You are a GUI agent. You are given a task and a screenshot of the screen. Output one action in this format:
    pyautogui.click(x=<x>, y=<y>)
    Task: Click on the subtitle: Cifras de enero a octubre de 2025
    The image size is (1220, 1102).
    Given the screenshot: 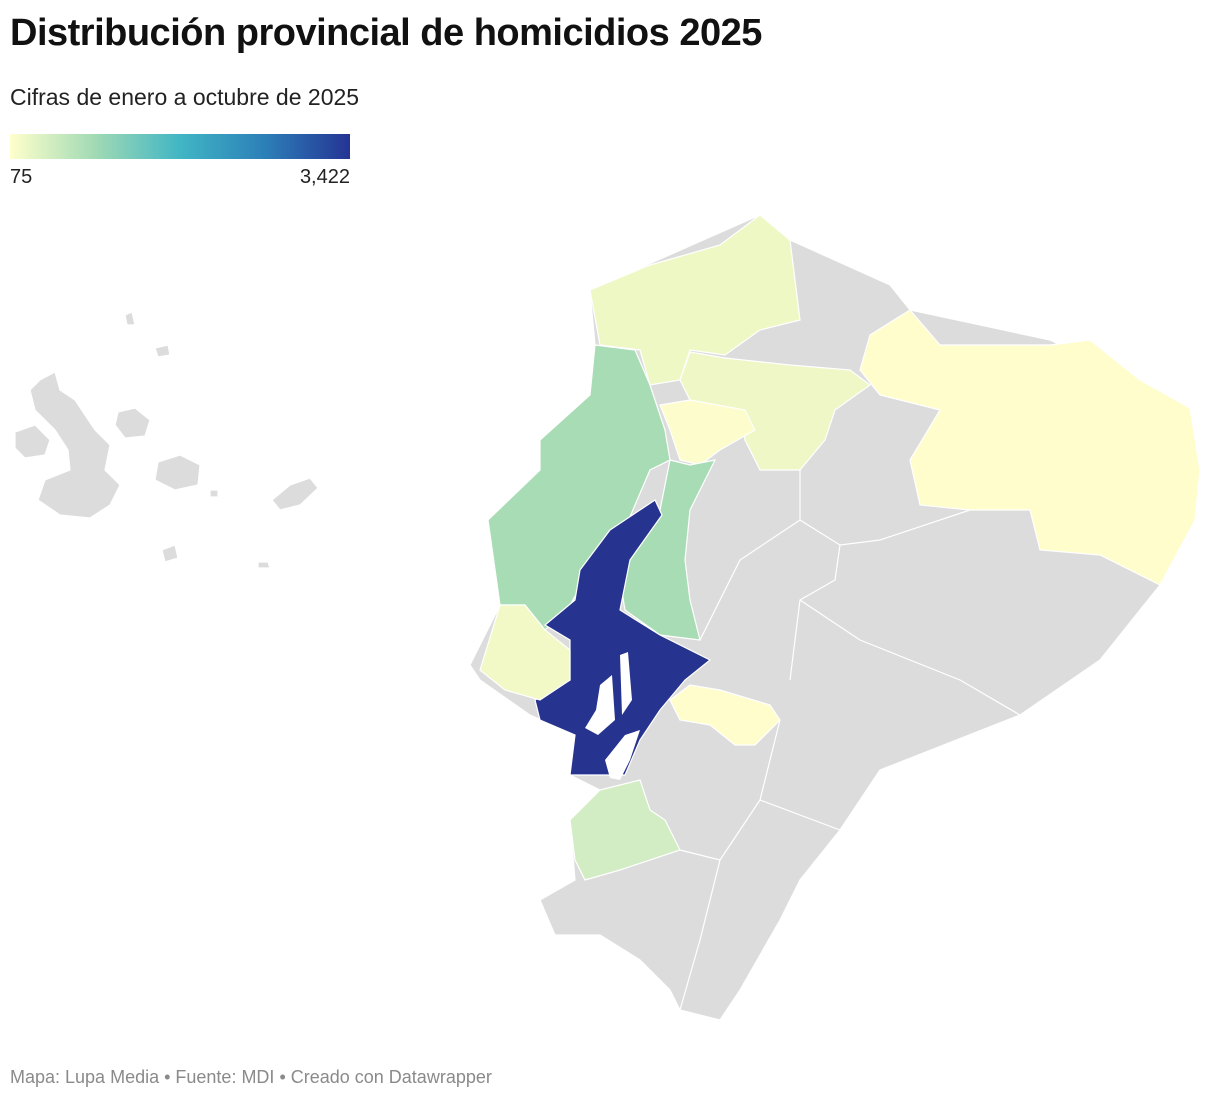 What is the action you would take?
    pyautogui.click(x=185, y=97)
    